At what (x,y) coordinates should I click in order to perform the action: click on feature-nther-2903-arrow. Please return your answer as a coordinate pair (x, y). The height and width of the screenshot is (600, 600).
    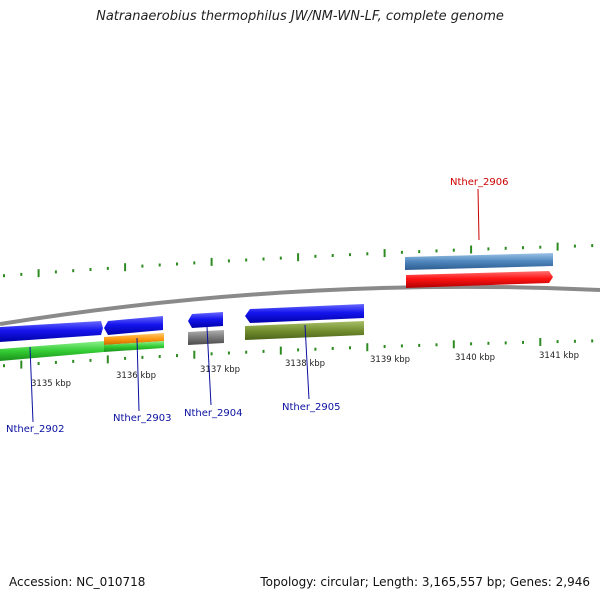
    Looking at the image, I should click on (133, 325).